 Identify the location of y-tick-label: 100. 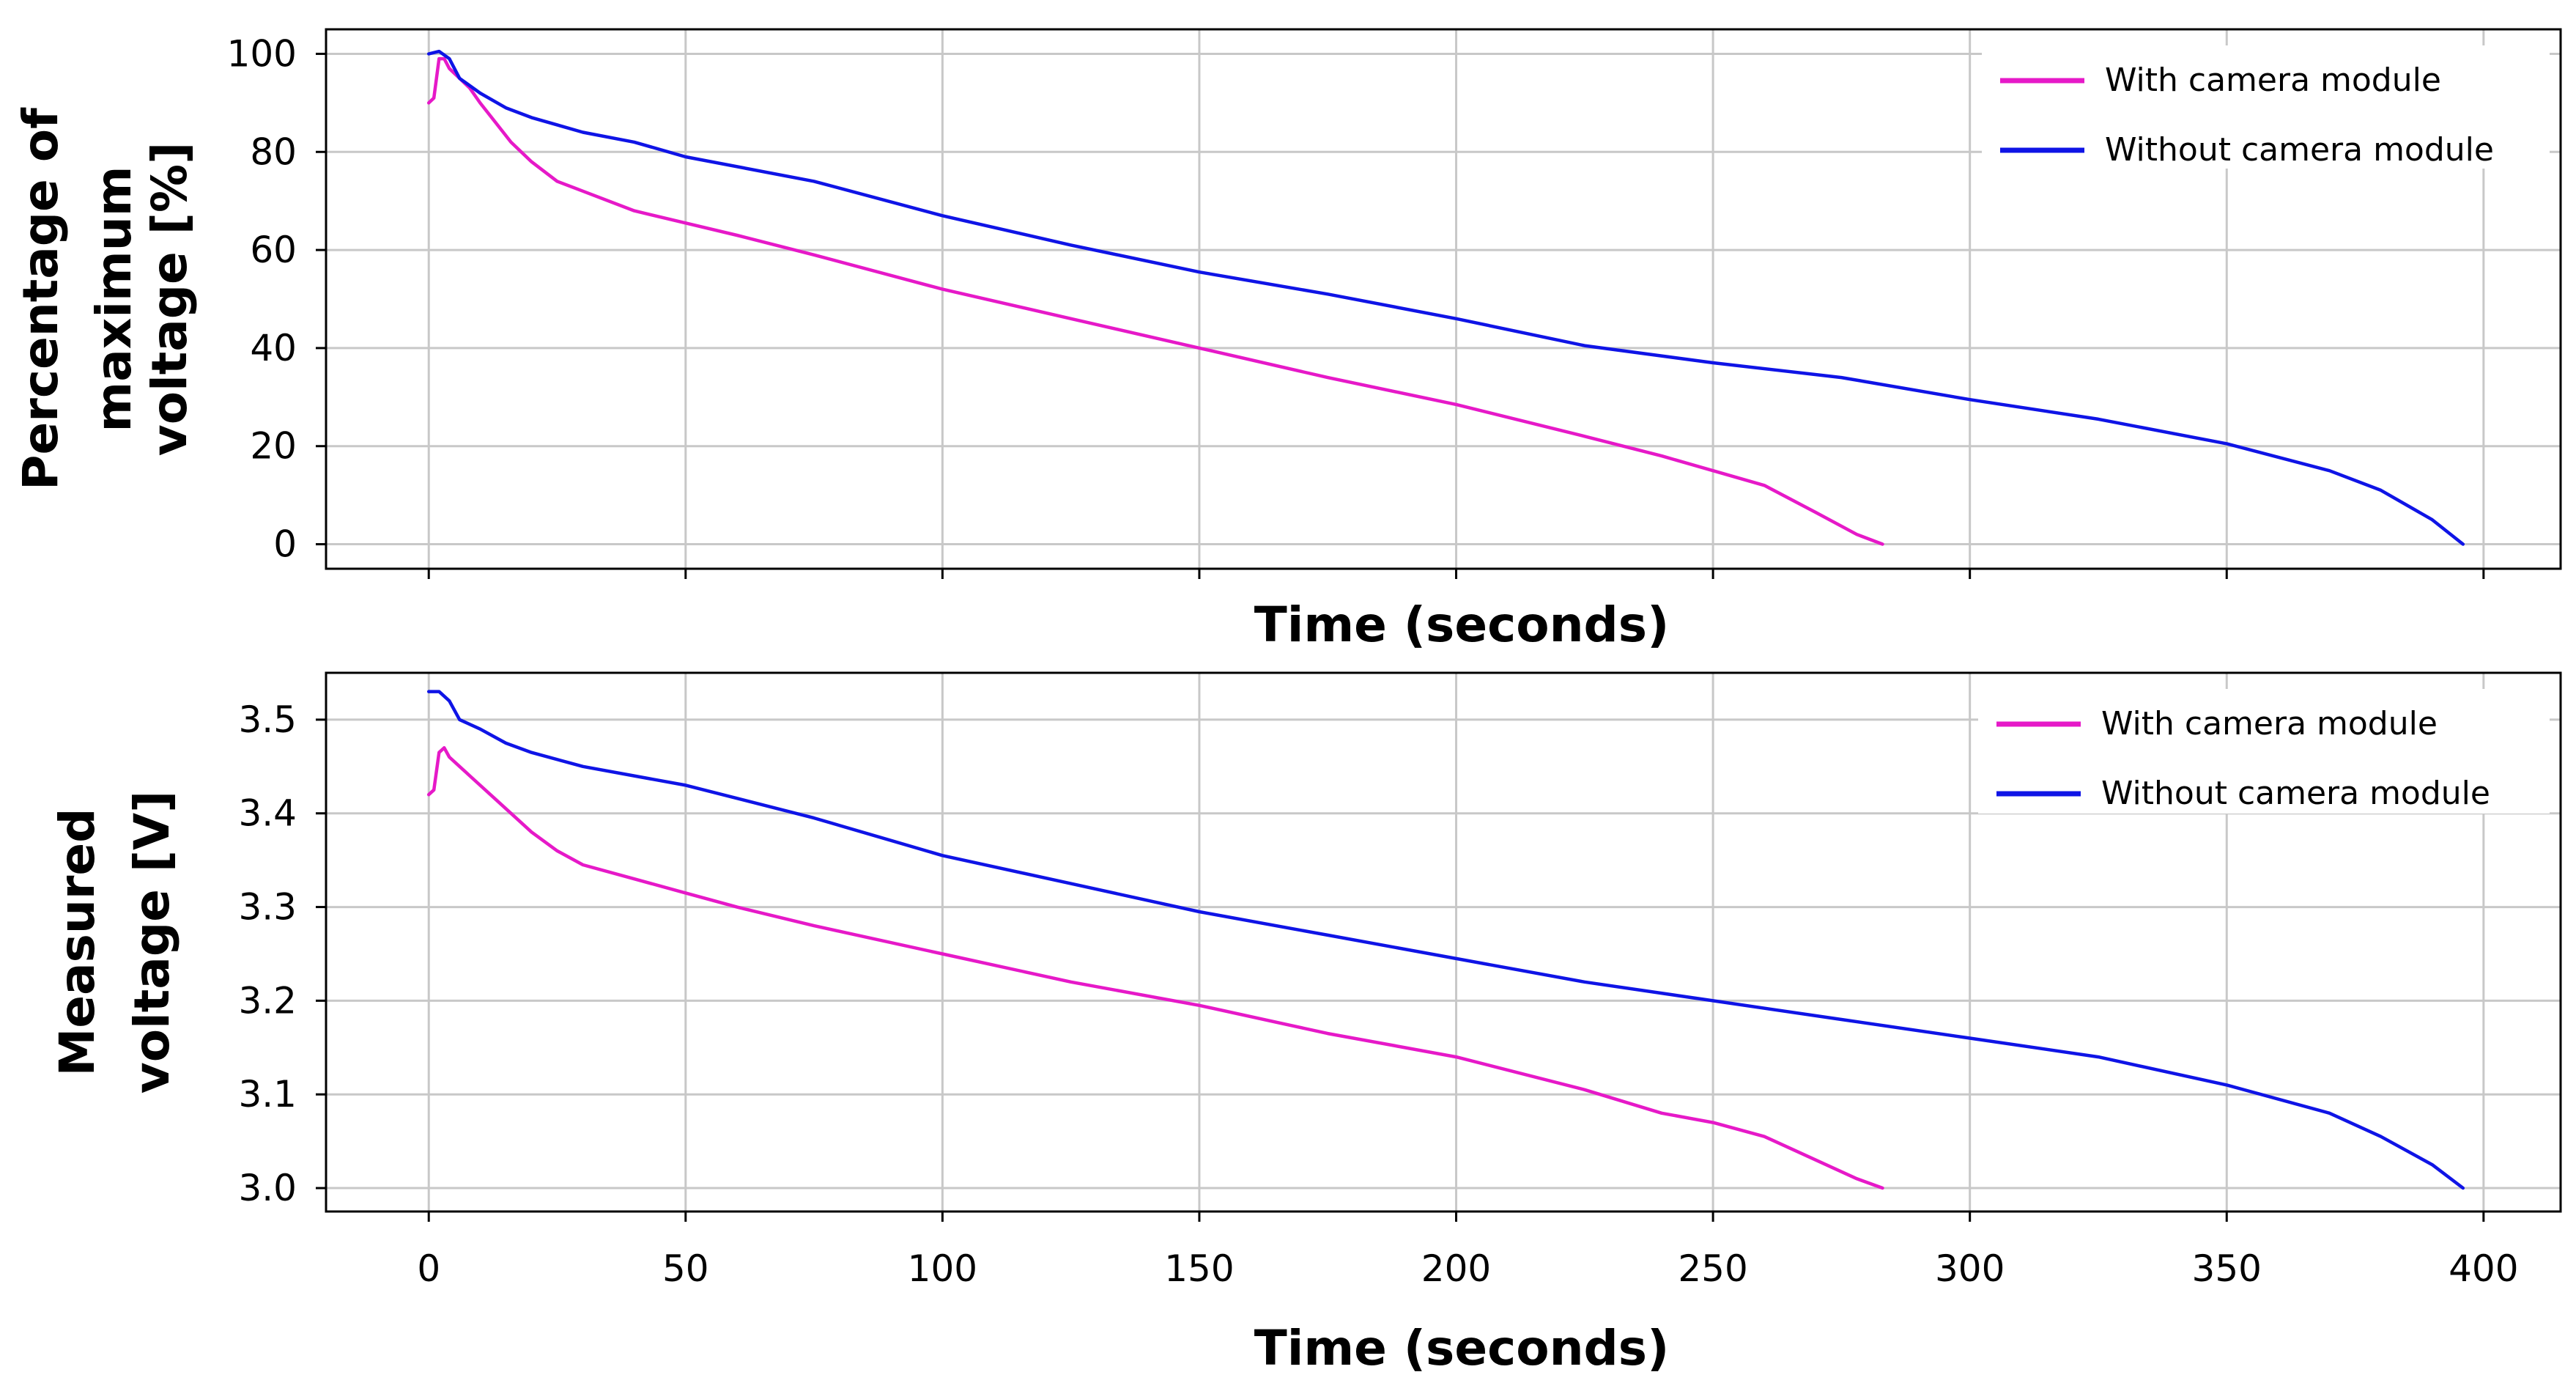
(262, 53).